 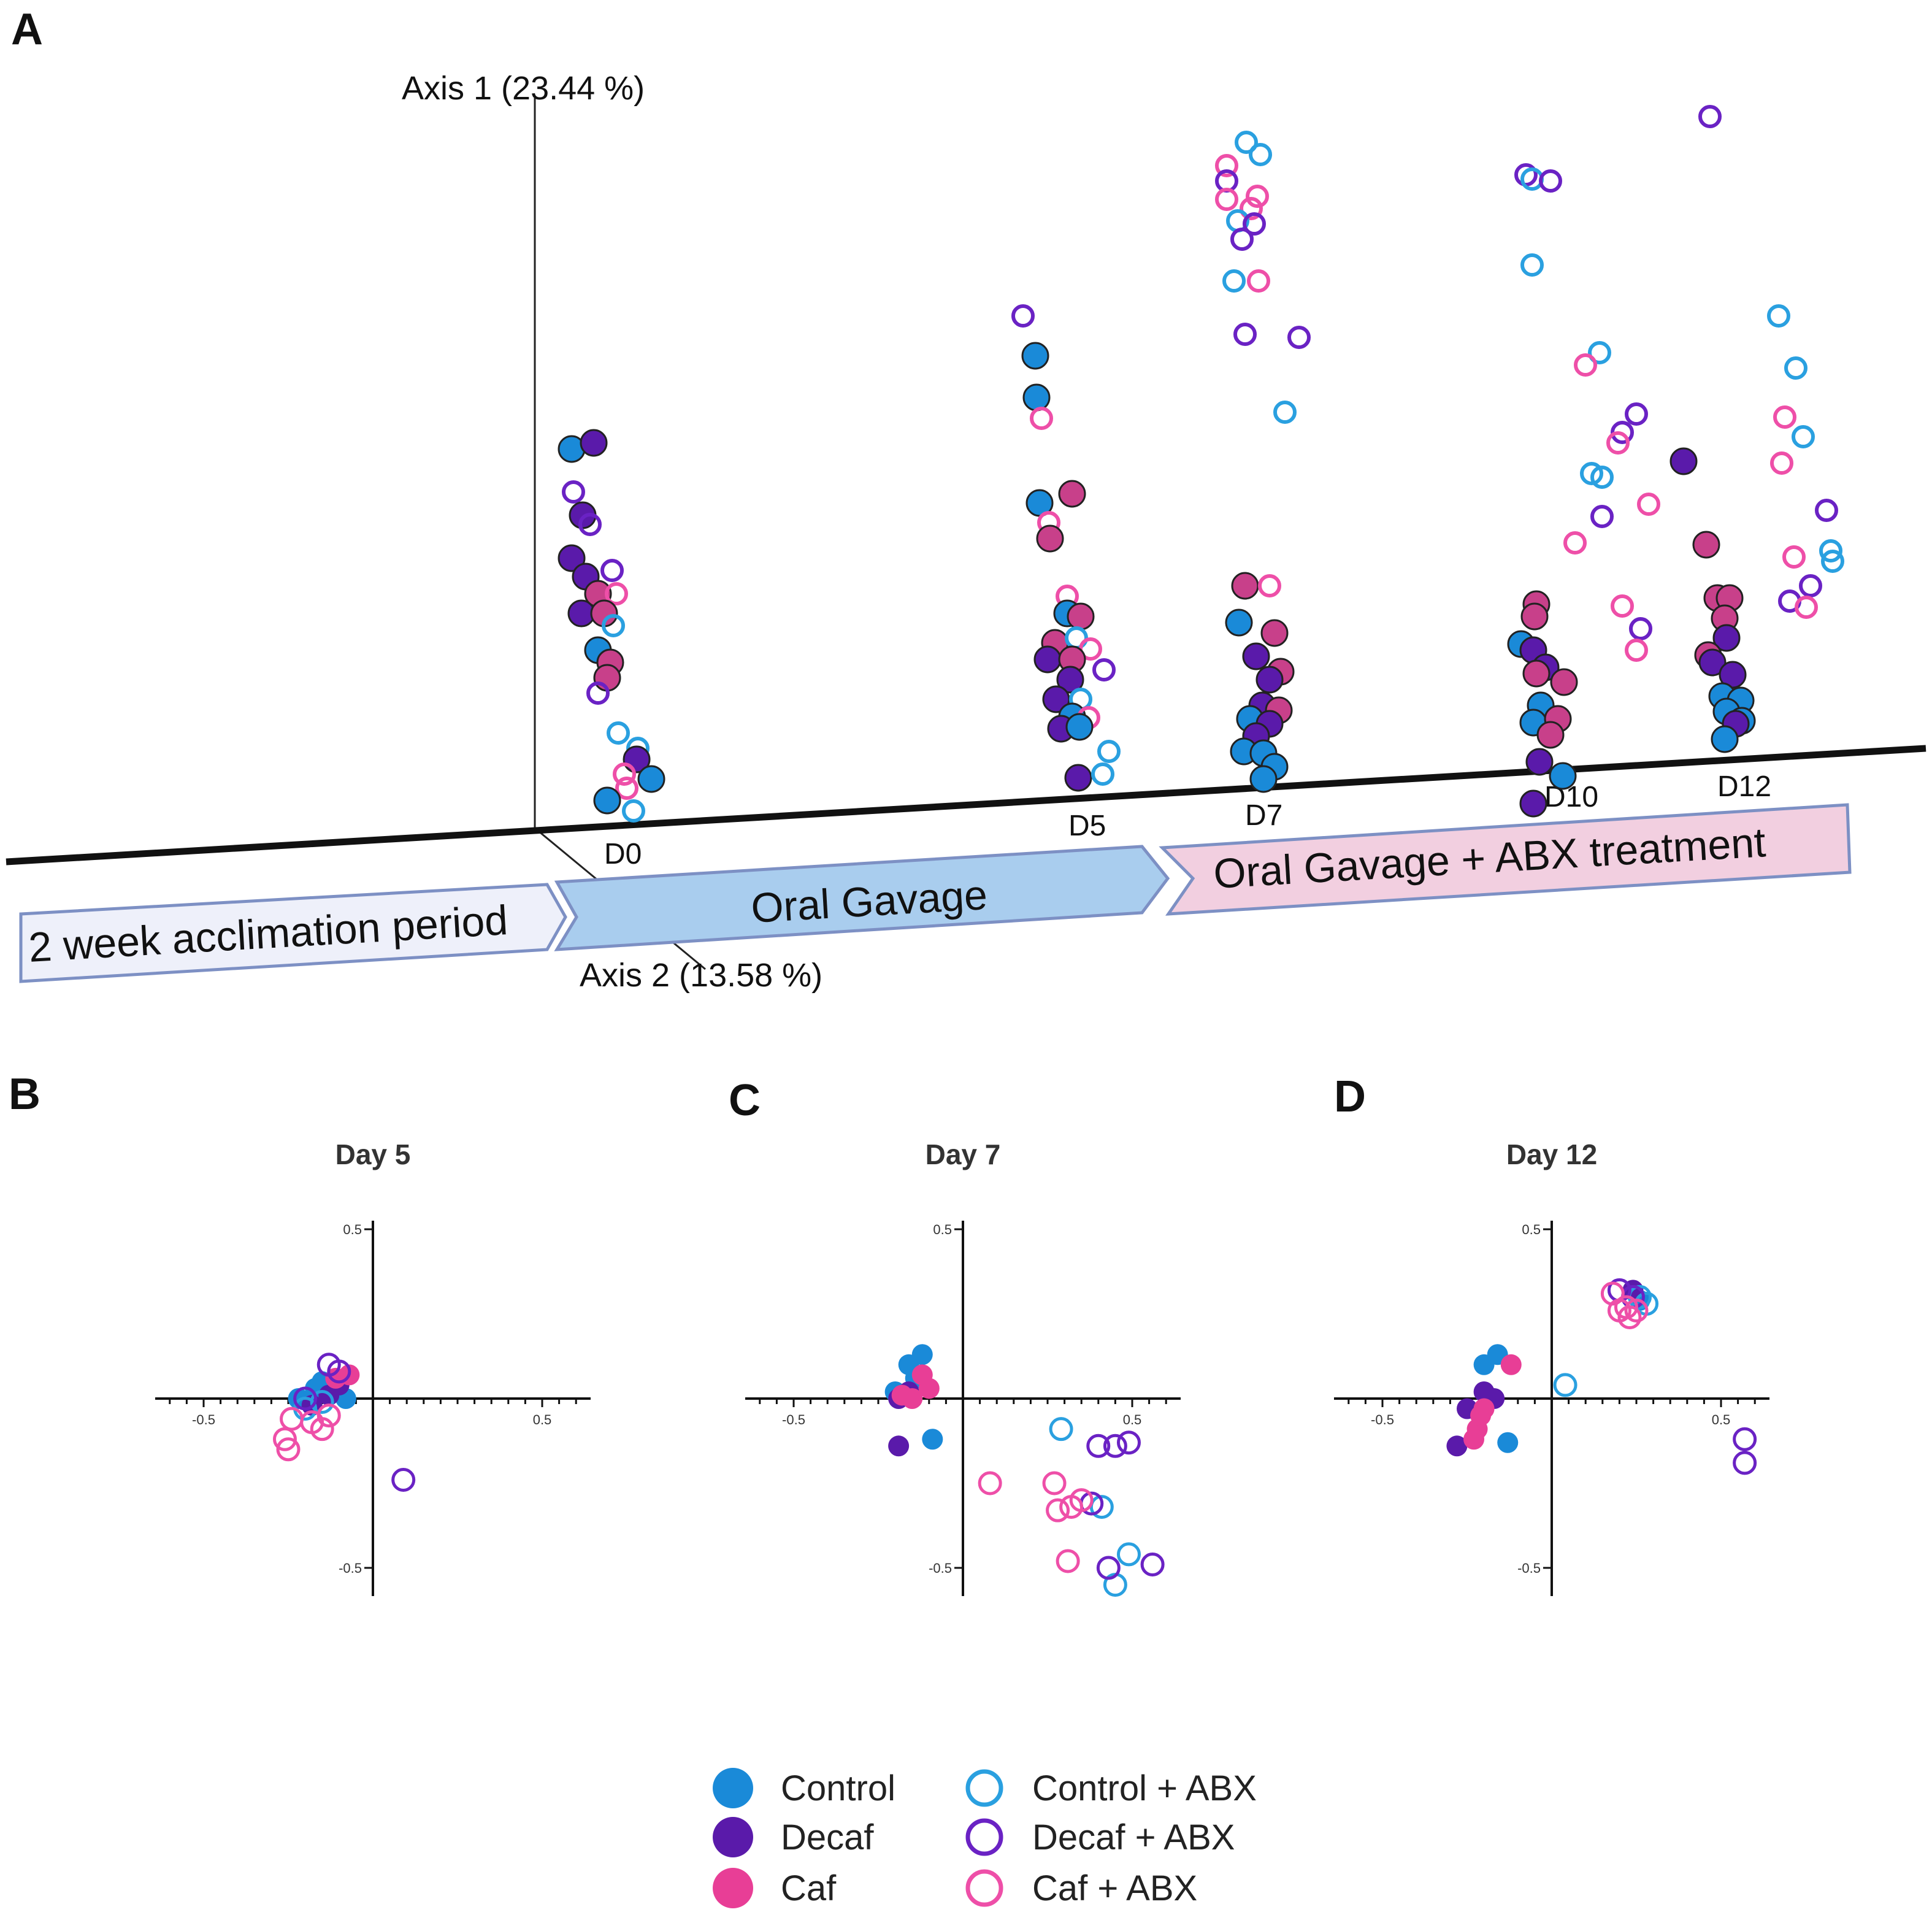 What do you see at coordinates (1350, 1096) in the screenshot?
I see `panel-letter-d: D` at bounding box center [1350, 1096].